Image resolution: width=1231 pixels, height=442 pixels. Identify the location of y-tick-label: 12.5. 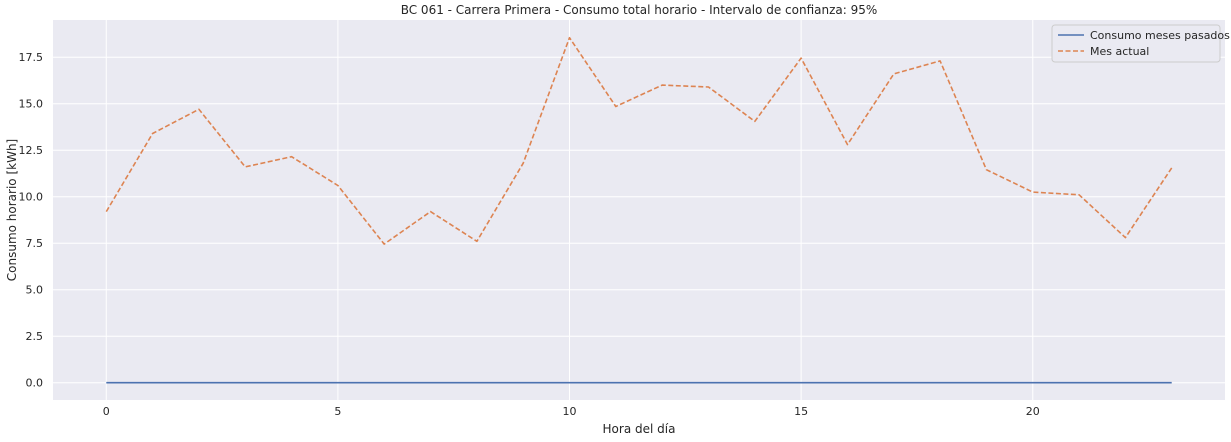
(31, 150).